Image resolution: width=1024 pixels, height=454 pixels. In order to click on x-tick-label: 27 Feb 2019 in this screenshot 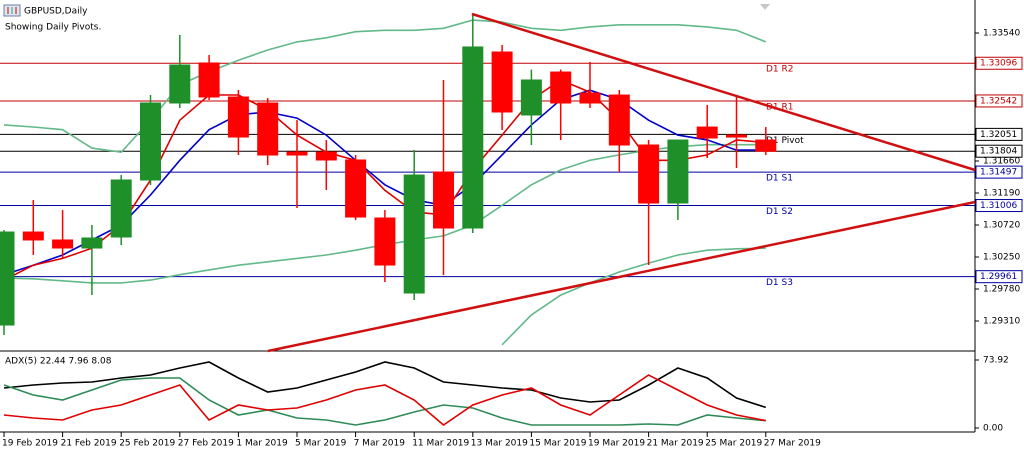, I will do `click(206, 444)`.